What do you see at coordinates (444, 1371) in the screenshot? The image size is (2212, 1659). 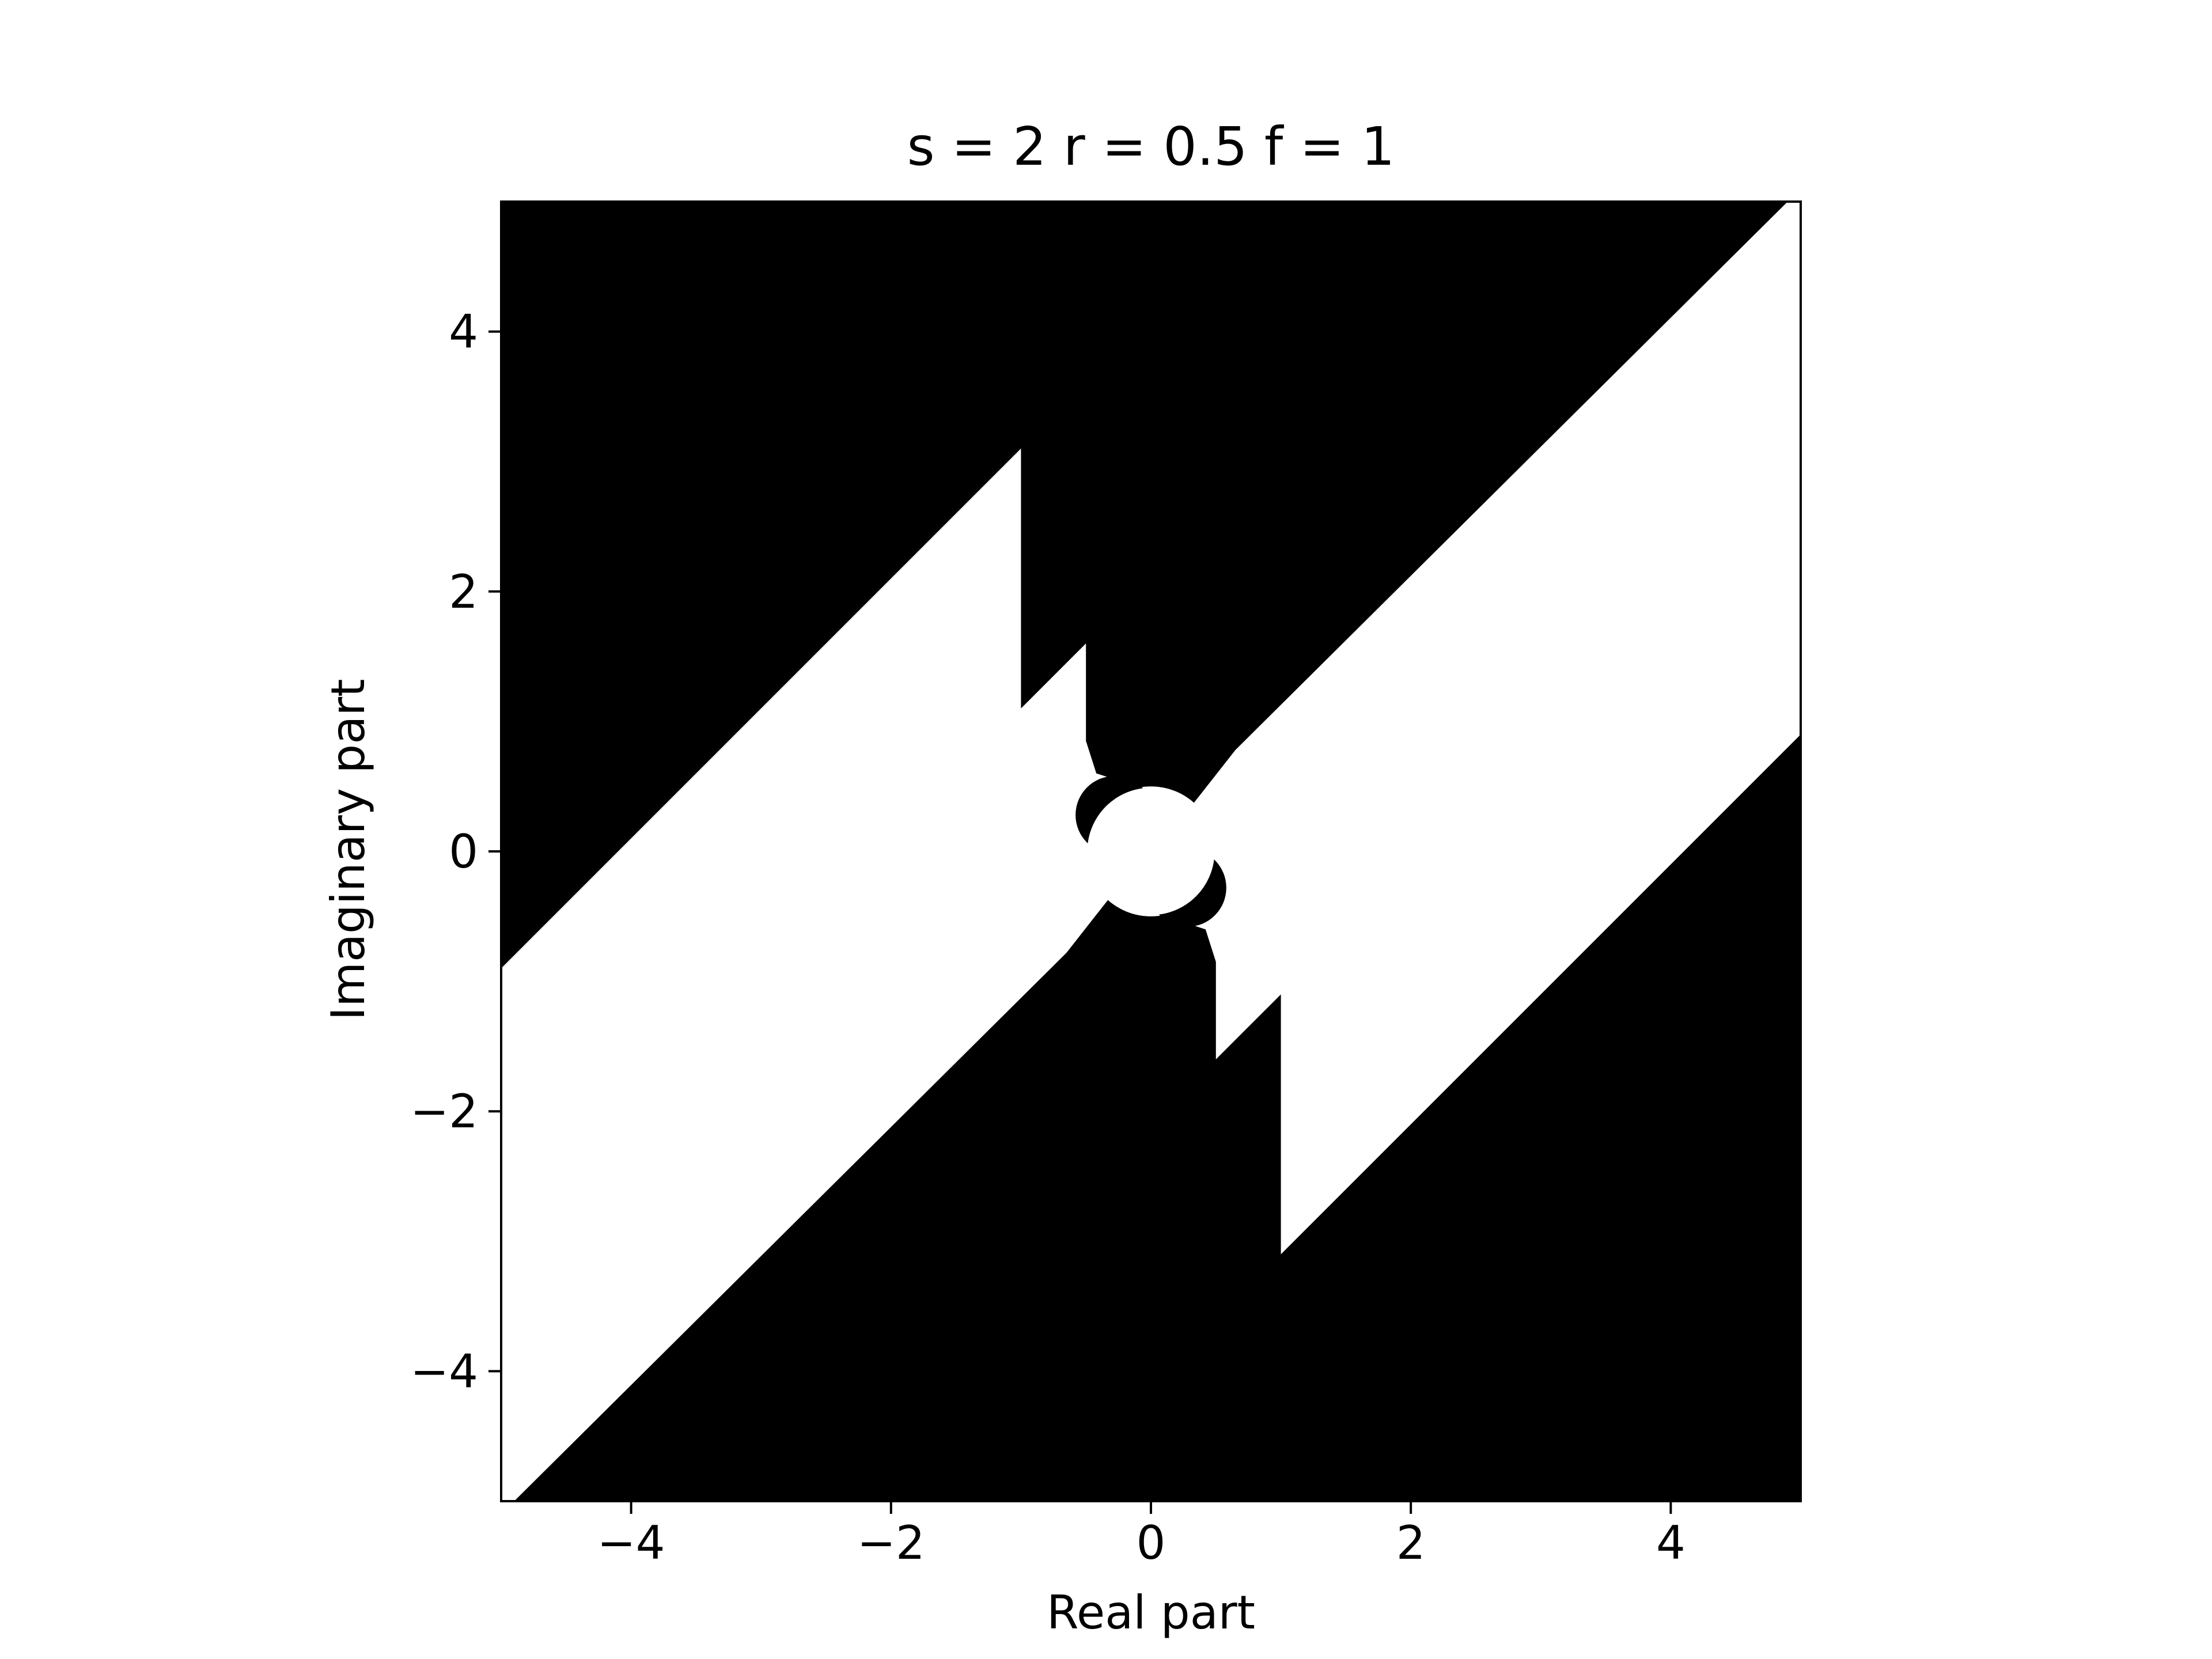 I see `y-tick-label: −4` at bounding box center [444, 1371].